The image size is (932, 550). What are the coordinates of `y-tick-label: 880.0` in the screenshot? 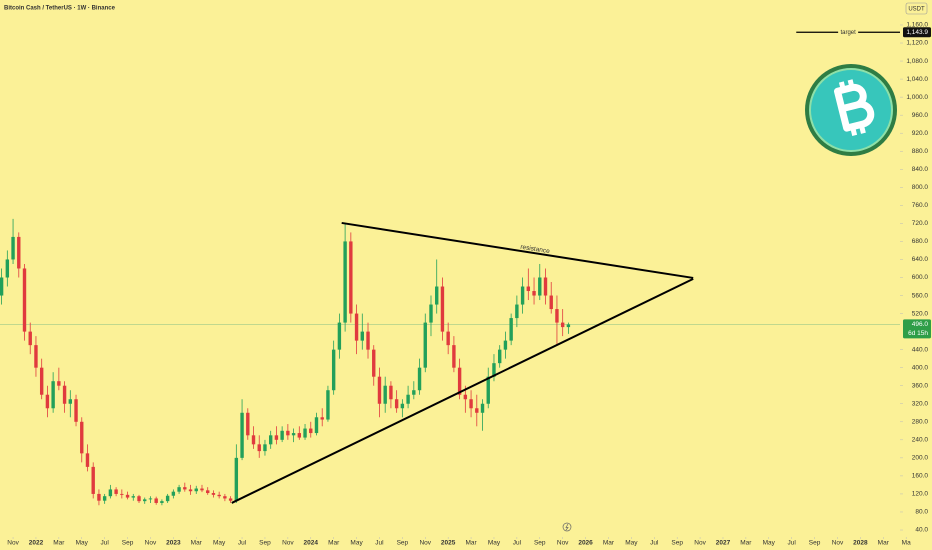 It's located at (920, 151).